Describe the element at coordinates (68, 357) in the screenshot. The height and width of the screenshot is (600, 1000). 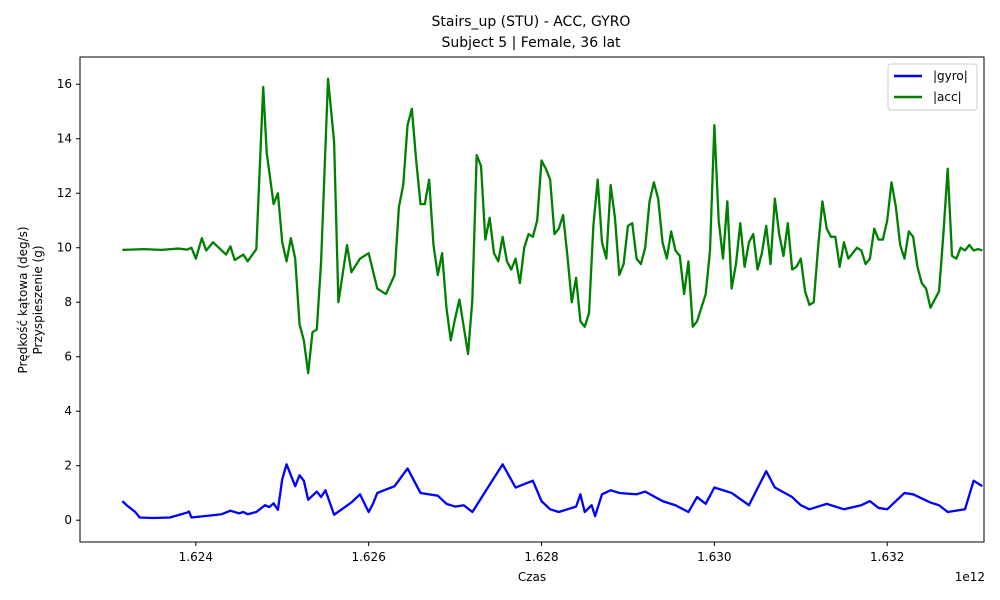
I see `y-tick-label: 6` at that location.